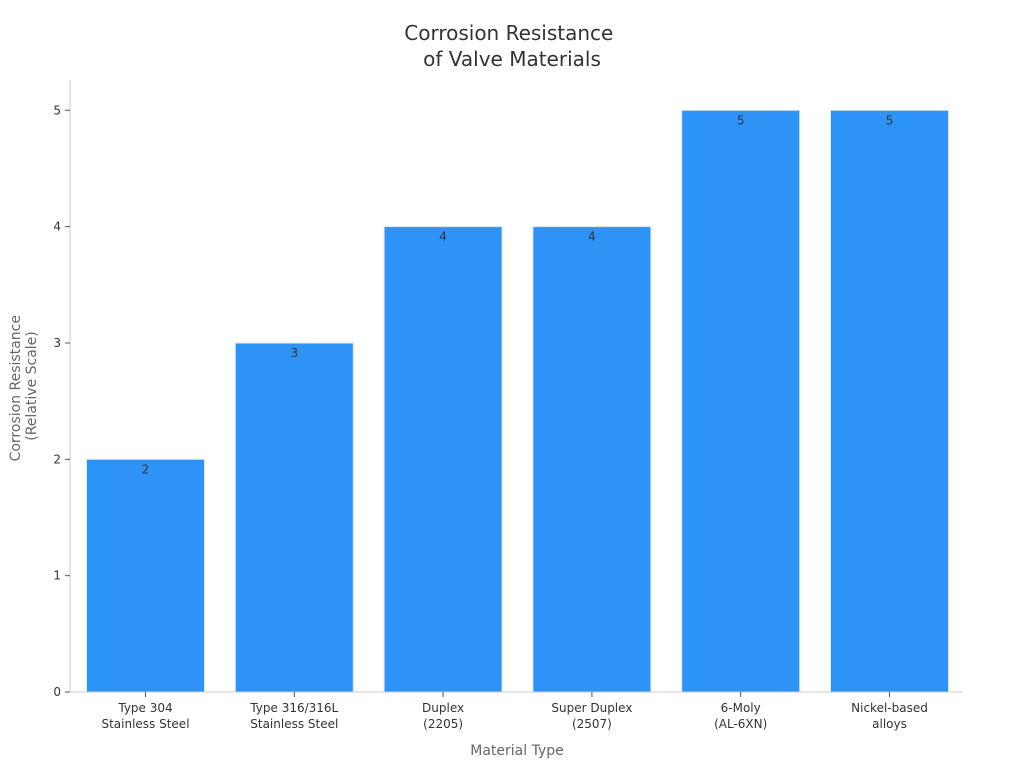 Image resolution: width=1024 pixels, height=768 pixels. Describe the element at coordinates (145, 716) in the screenshot. I see `x-tick-label-0: Type 304 Stainless Steel` at that location.